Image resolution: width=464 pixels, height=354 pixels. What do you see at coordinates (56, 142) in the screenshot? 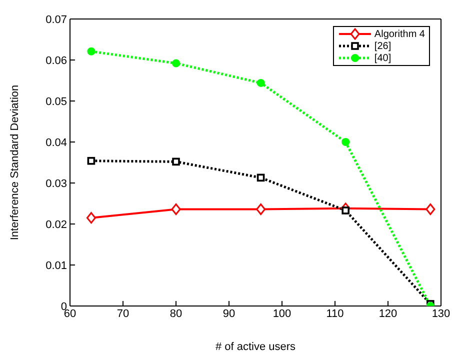
I see `y-tick-label: 0.04` at bounding box center [56, 142].